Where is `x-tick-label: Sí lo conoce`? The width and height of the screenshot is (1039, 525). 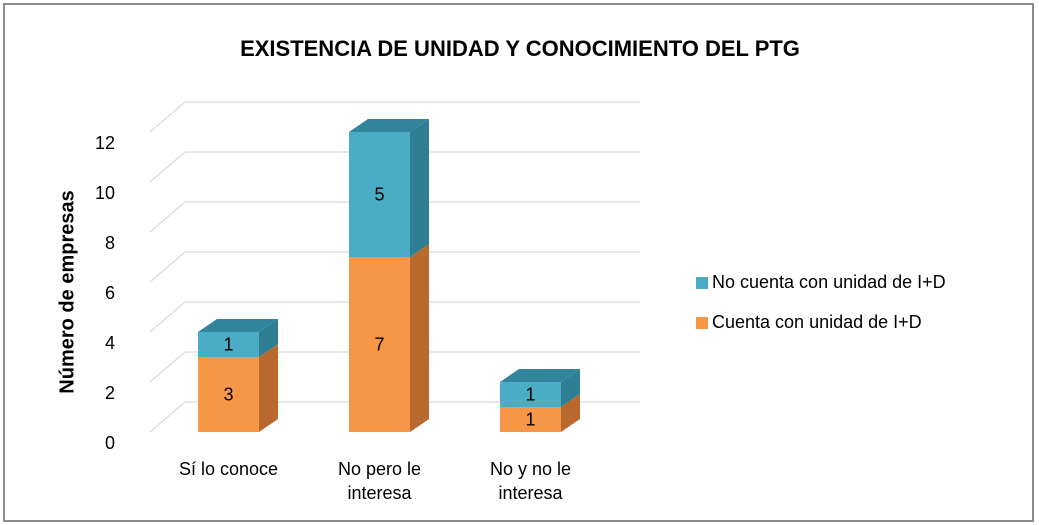 x-tick-label: Sí lo conoce is located at coordinates (228, 469).